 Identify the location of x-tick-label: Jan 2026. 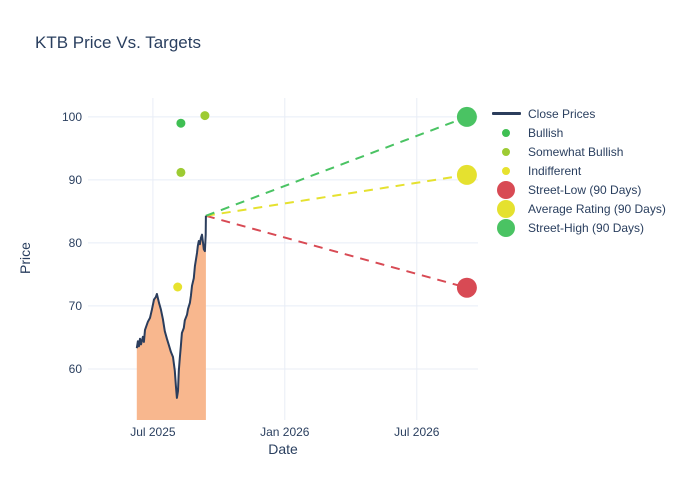
(285, 432).